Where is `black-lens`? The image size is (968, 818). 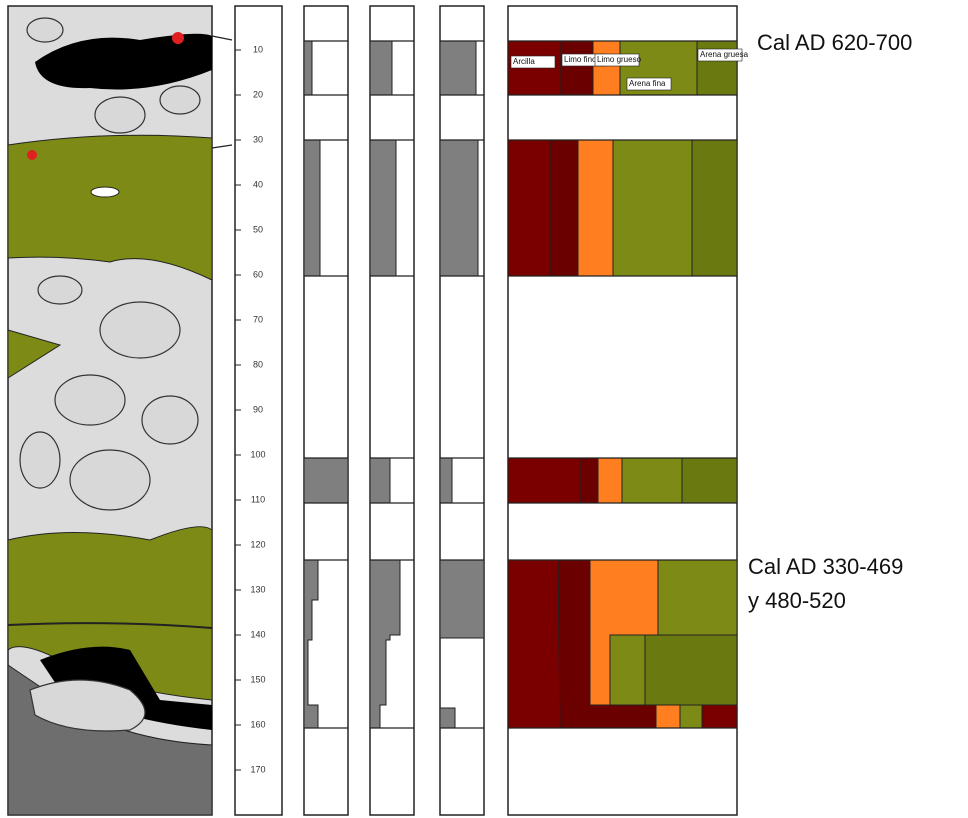
black-lens is located at coordinates (123, 61).